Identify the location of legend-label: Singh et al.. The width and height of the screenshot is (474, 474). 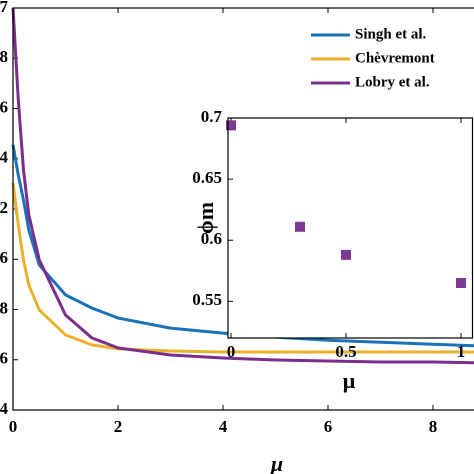
(391, 34).